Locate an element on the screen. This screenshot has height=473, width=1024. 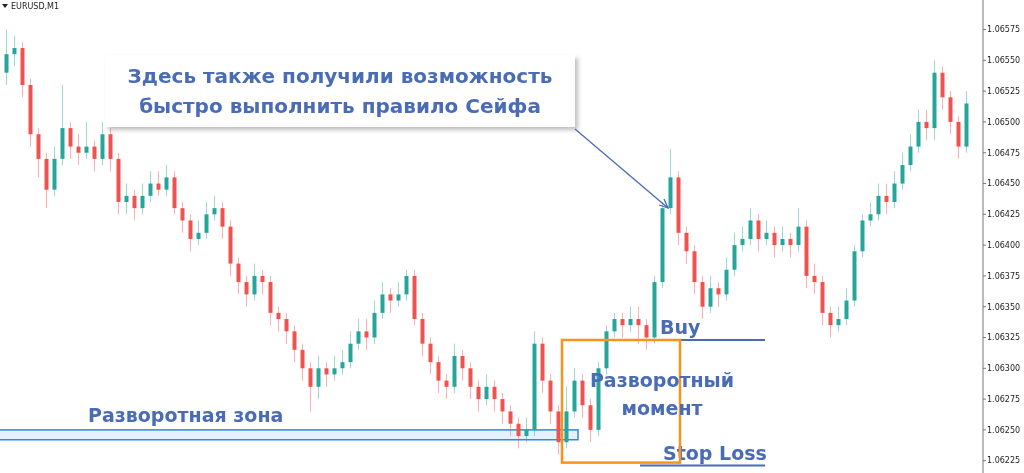
y-tick-label: 1.06500 is located at coordinates (1004, 122).